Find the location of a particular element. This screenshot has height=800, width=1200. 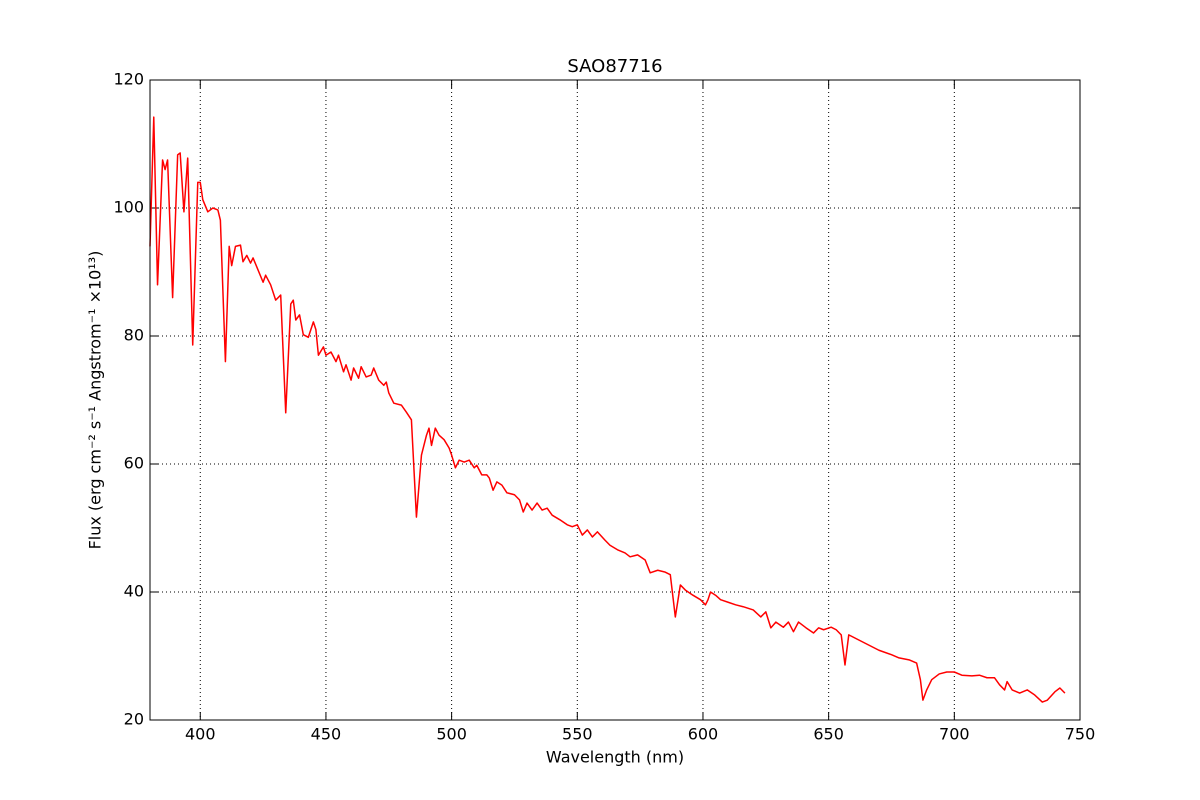

x-tick-label: 700 is located at coordinates (954, 734).